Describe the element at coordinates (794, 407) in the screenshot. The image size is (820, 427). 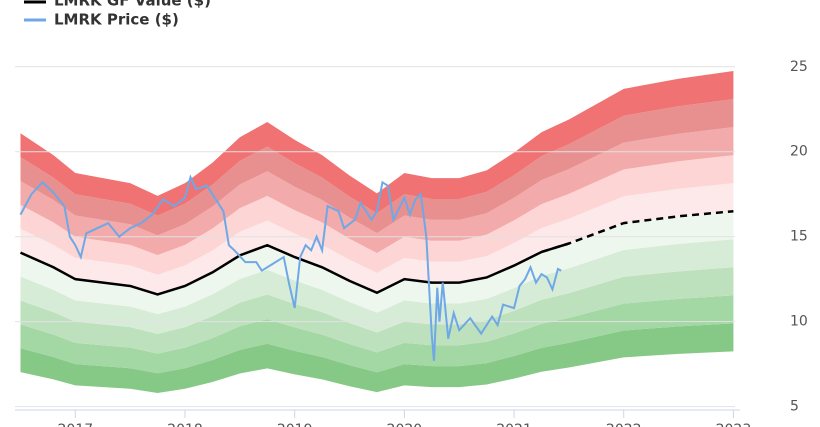
I see `y-tick-label: 5` at that location.